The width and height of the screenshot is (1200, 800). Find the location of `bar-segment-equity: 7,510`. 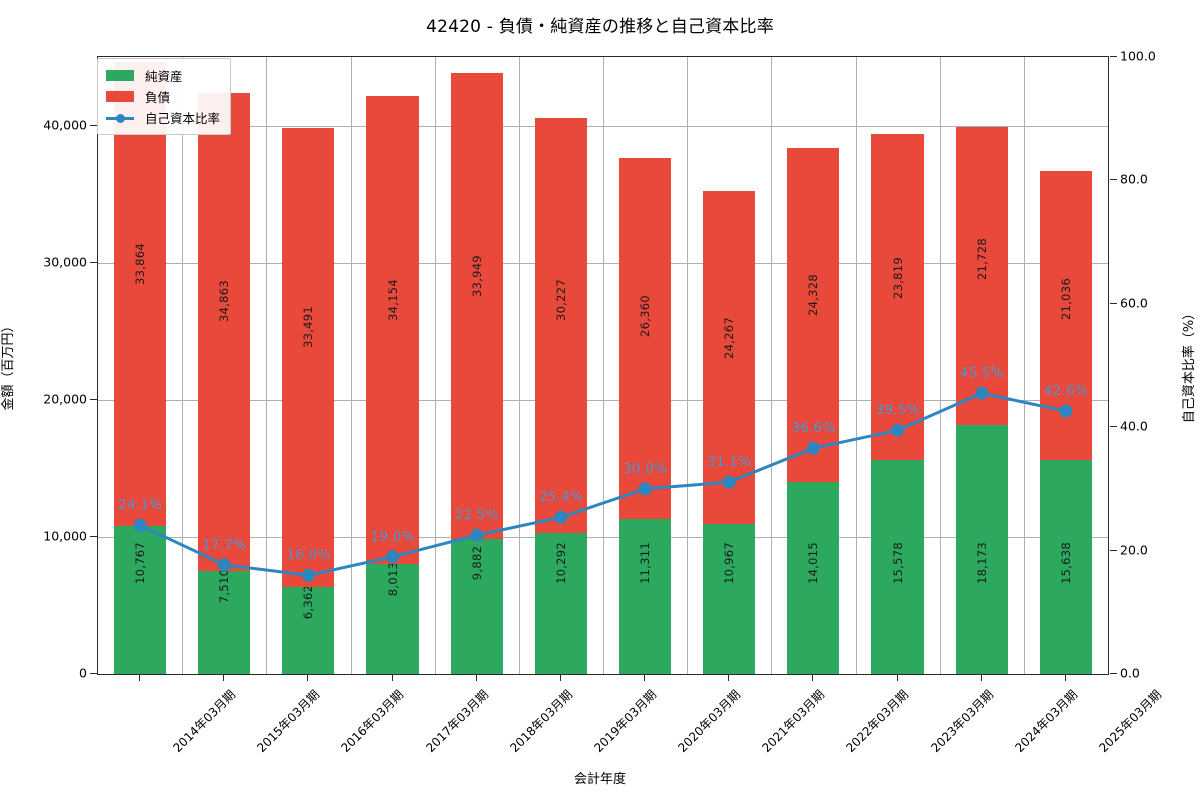

bar-segment-equity: 7,510 is located at coordinates (224, 621).